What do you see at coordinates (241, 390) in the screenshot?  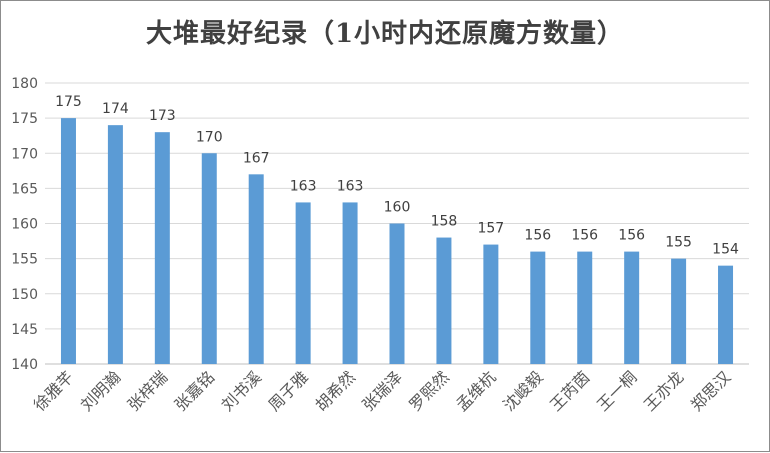 I see `category-label: 刘书溪` at bounding box center [241, 390].